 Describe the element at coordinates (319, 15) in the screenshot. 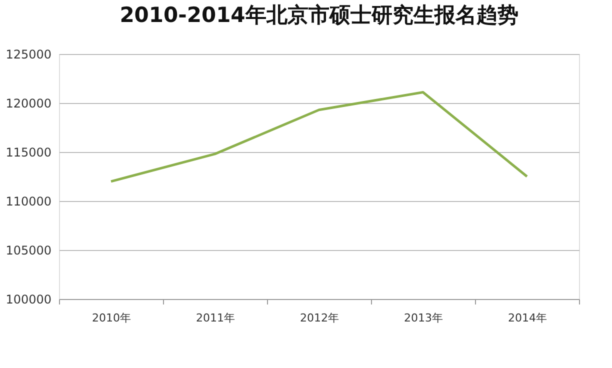

I see `chart-title: 2010-2014年北京市硕士研究生报名趋势` at that location.